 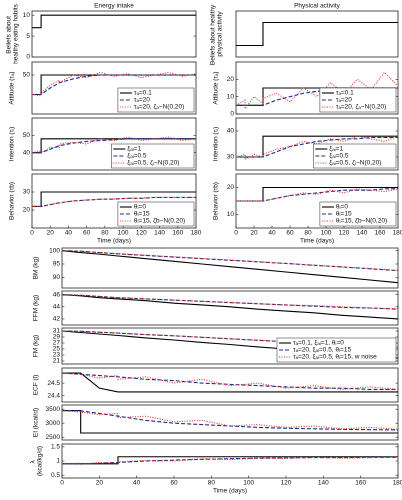 I want to click on label-line: physical activity, so click(x=219, y=34).